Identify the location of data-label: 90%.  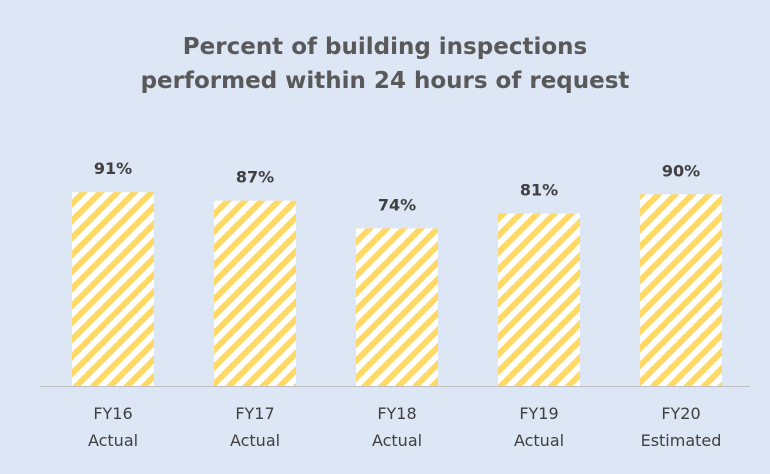
(681, 170).